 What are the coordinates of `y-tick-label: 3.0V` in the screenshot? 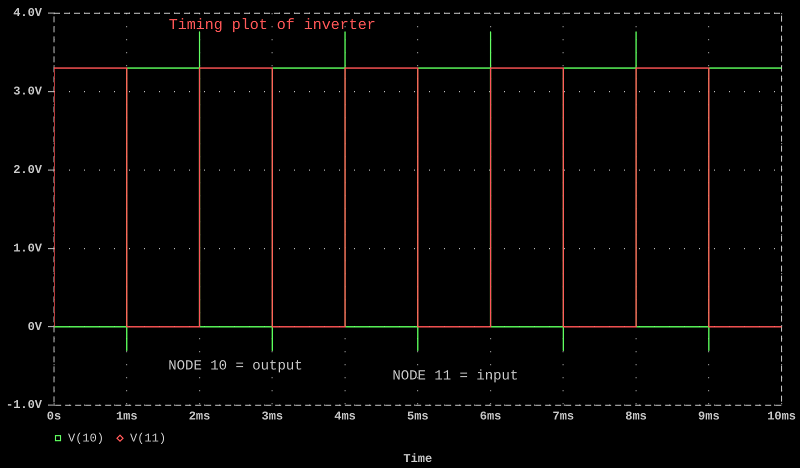 It's located at (28, 91).